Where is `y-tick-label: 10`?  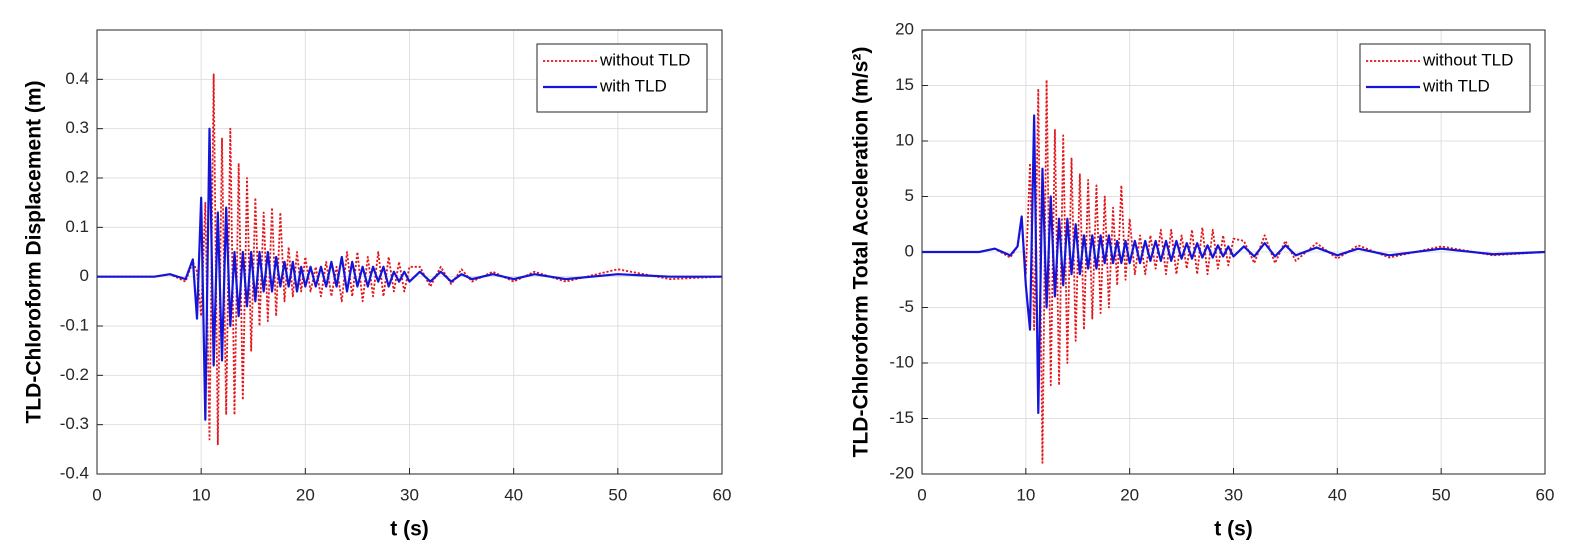 y-tick-label: 10 is located at coordinates (904, 139).